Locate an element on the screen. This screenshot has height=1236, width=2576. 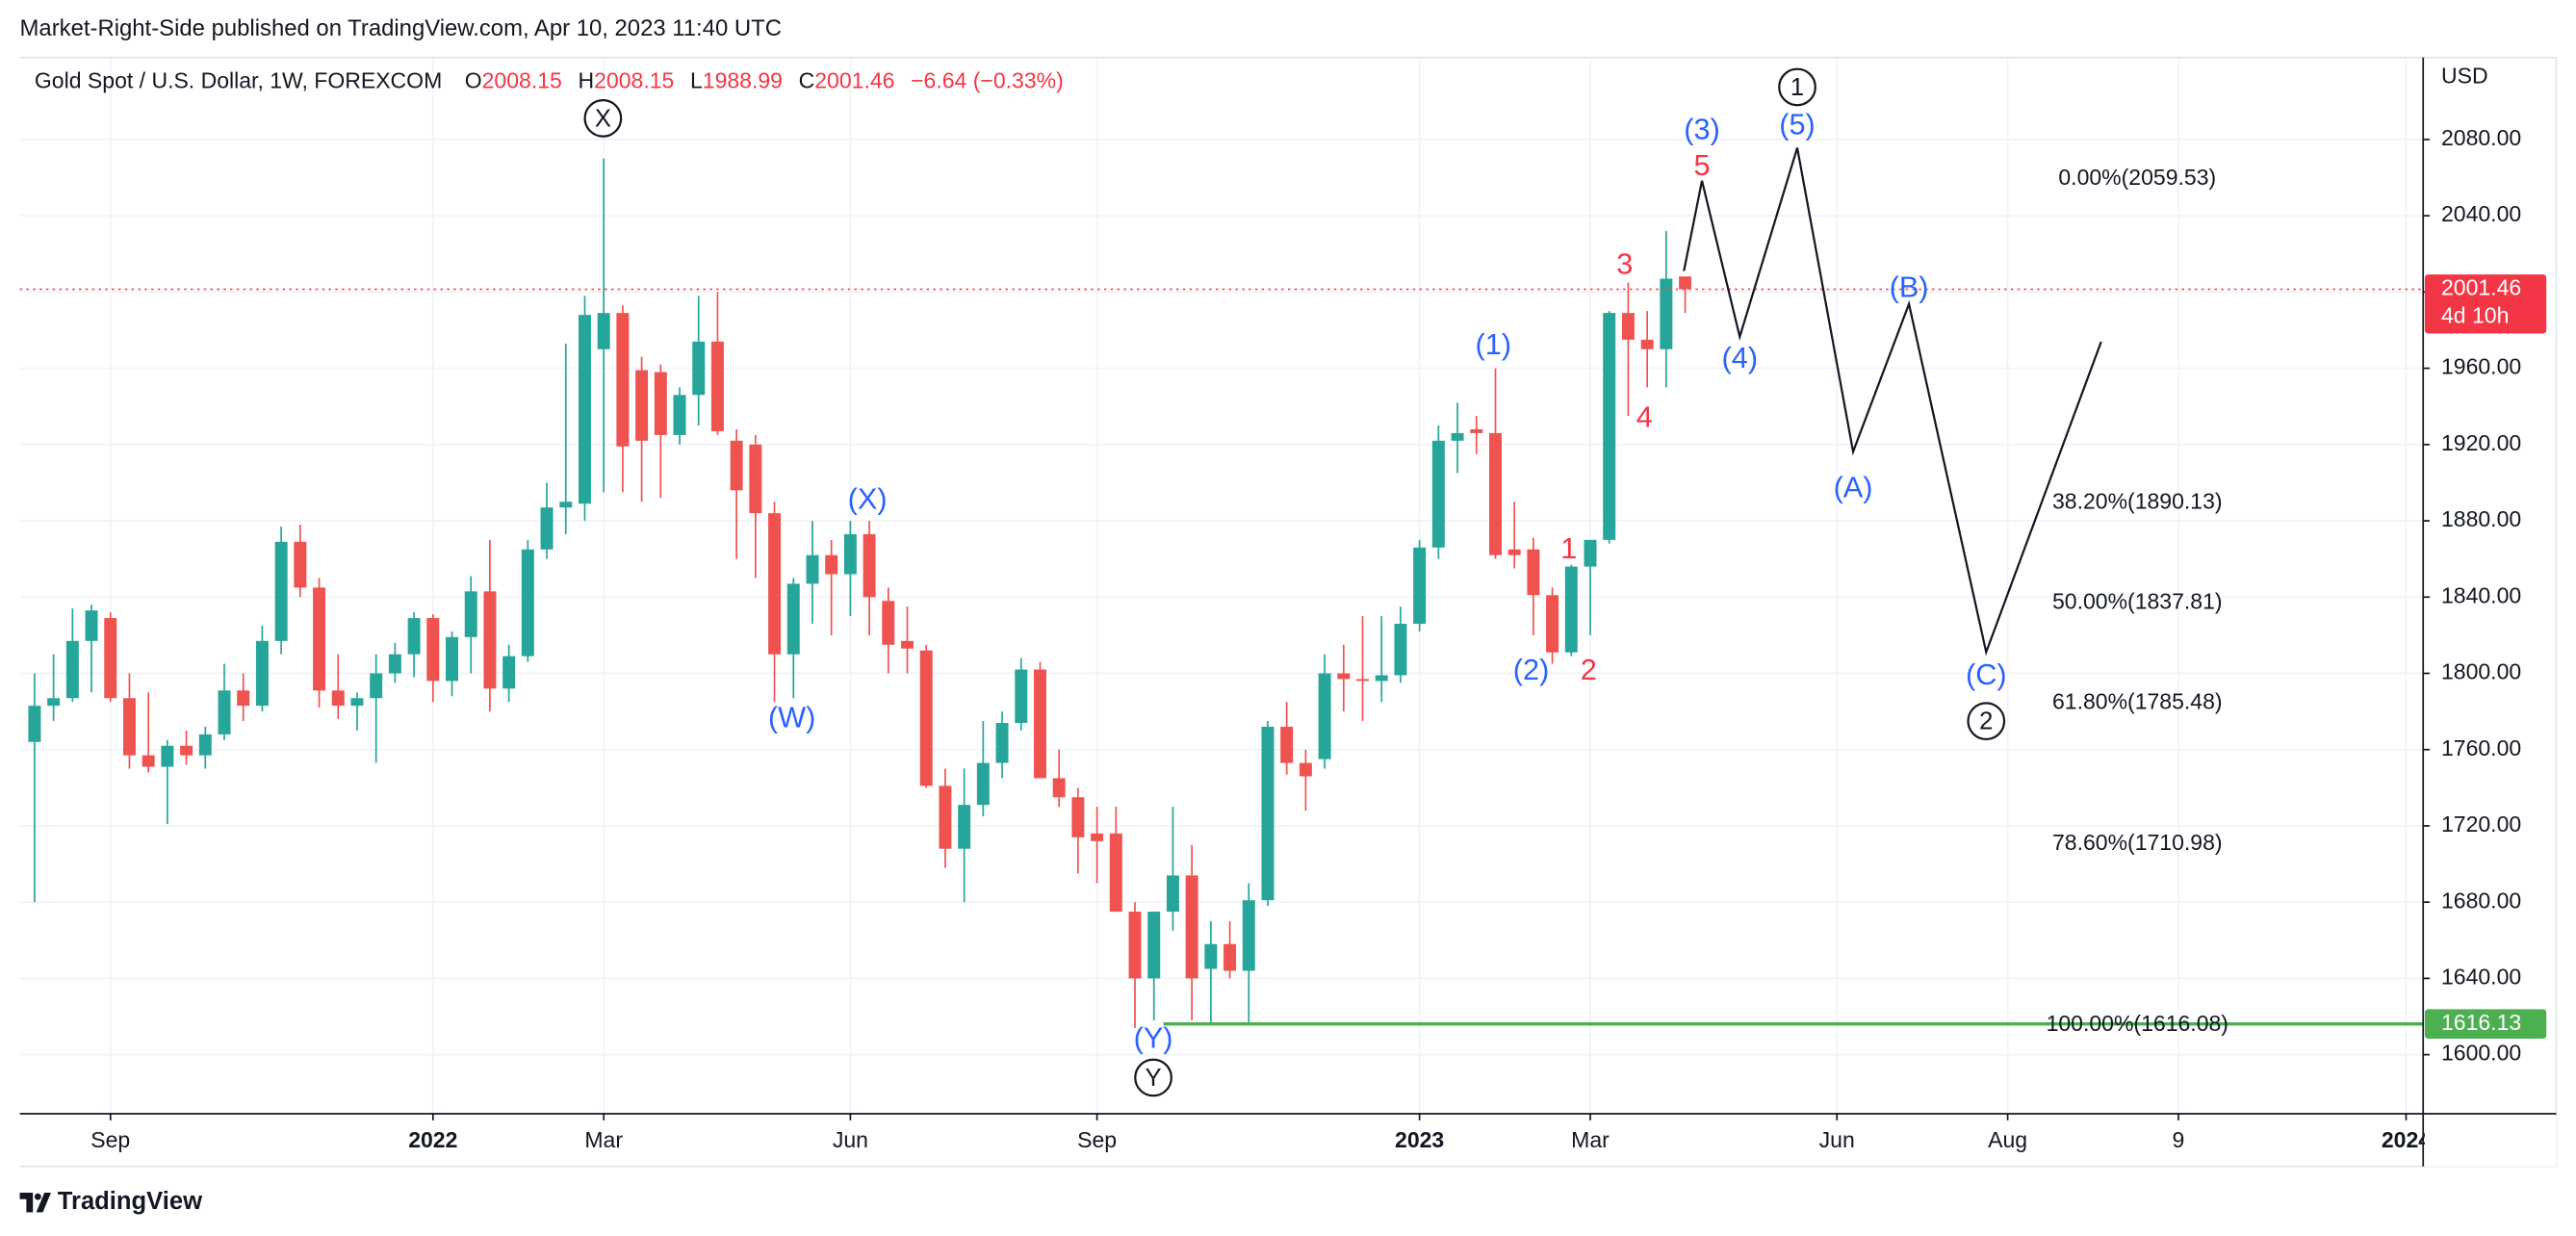
x-tick-label: Jun is located at coordinates (1837, 1139).